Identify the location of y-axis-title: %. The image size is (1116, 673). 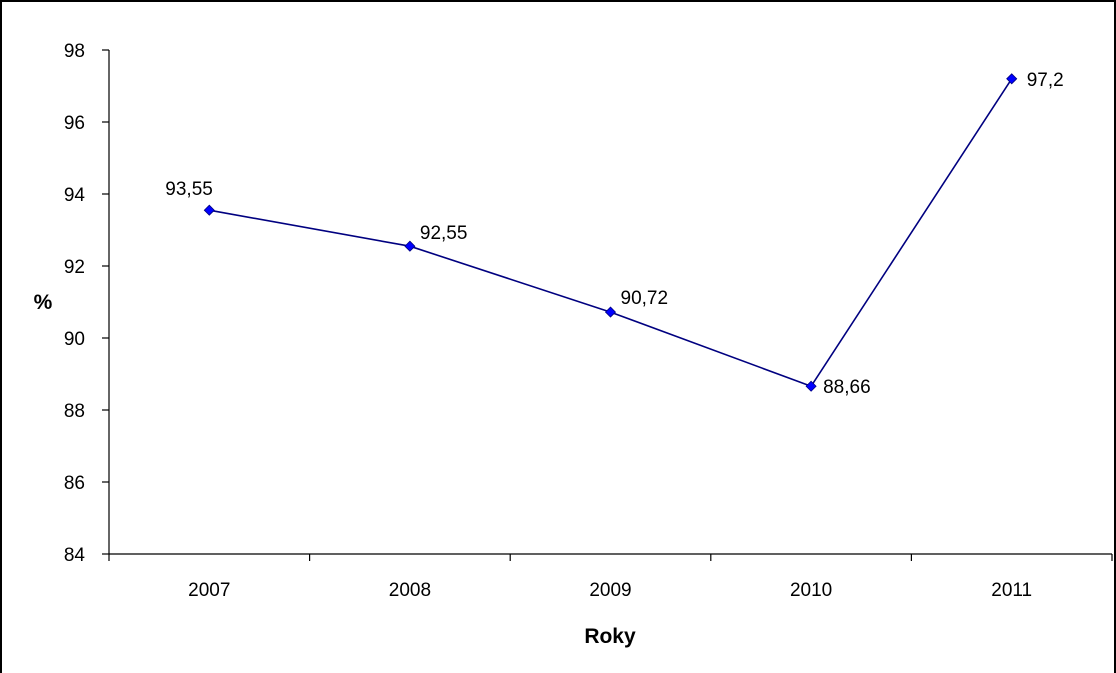
(43, 302).